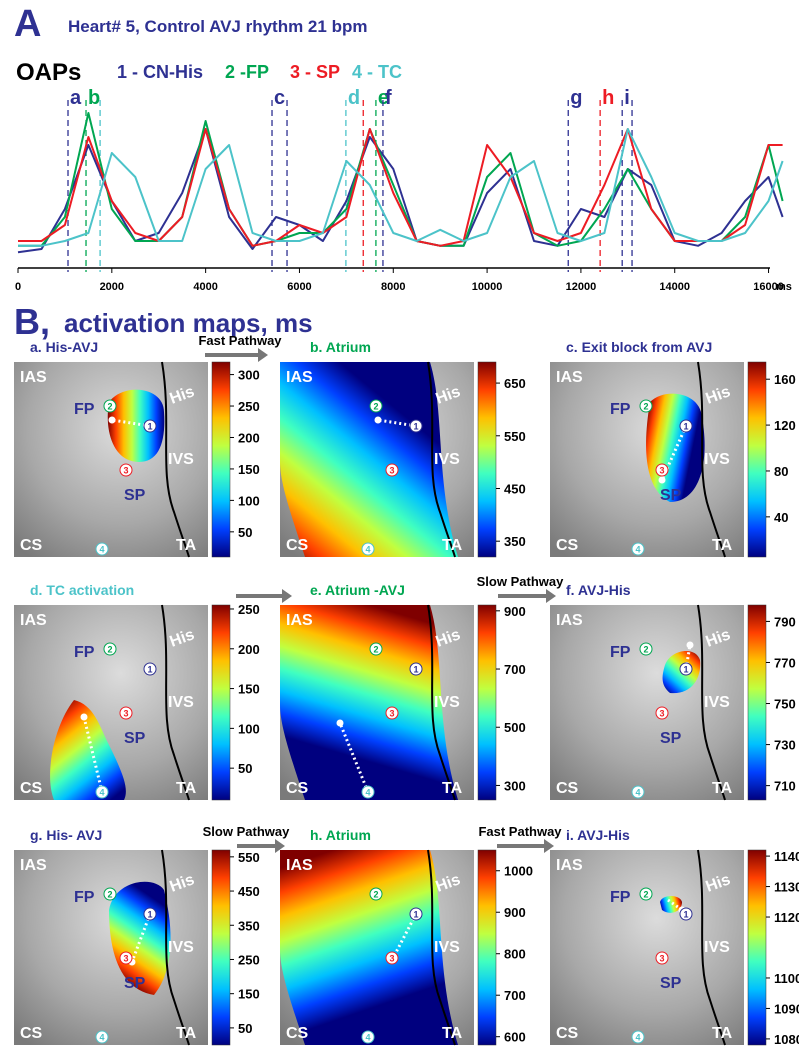 The image size is (799, 1060). I want to click on colorbar-tick-label: 100, so click(249, 500).